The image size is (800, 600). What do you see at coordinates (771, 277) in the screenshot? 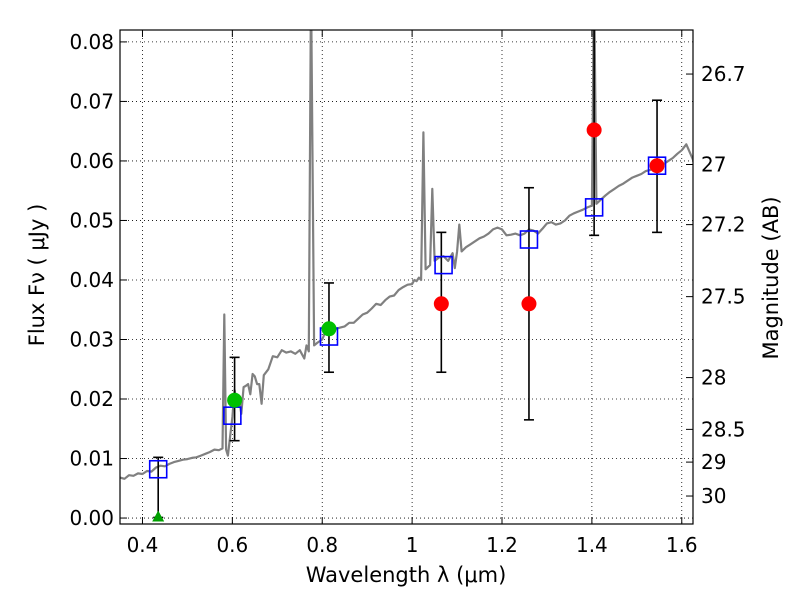
I see `y2-axis-label: Magnitude (AB)` at bounding box center [771, 277].